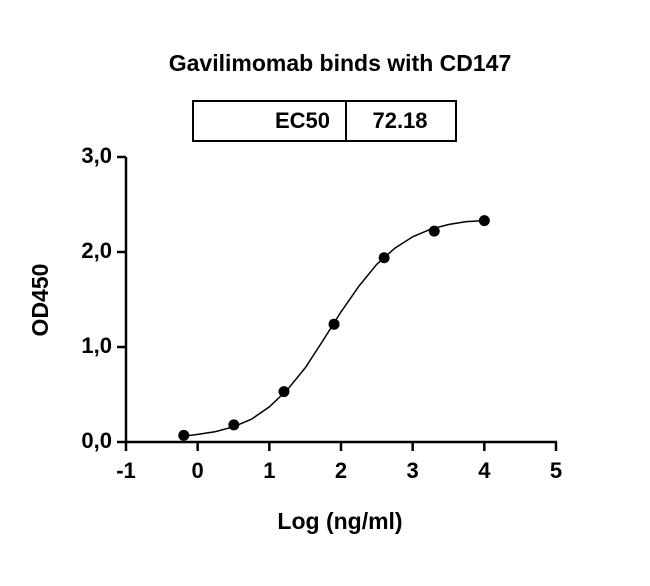 Image resolution: width=650 pixels, height=586 pixels. What do you see at coordinates (339, 521) in the screenshot?
I see `x-axis-label: Log (ng/ml)` at bounding box center [339, 521].